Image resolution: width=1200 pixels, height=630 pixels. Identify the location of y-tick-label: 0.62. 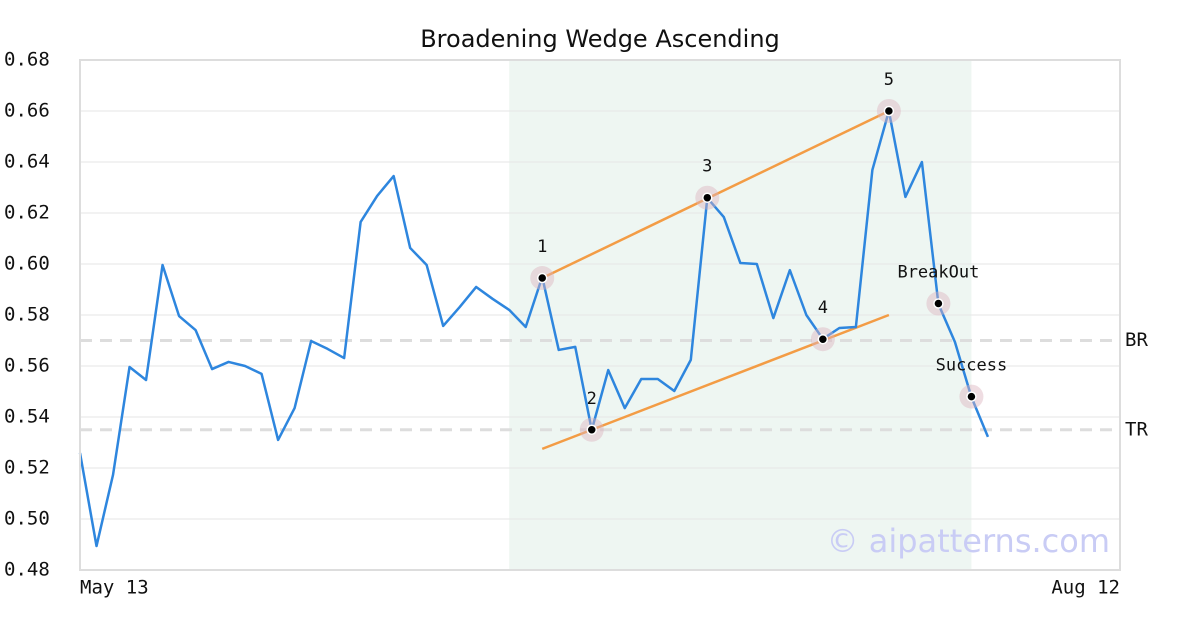
(27, 213).